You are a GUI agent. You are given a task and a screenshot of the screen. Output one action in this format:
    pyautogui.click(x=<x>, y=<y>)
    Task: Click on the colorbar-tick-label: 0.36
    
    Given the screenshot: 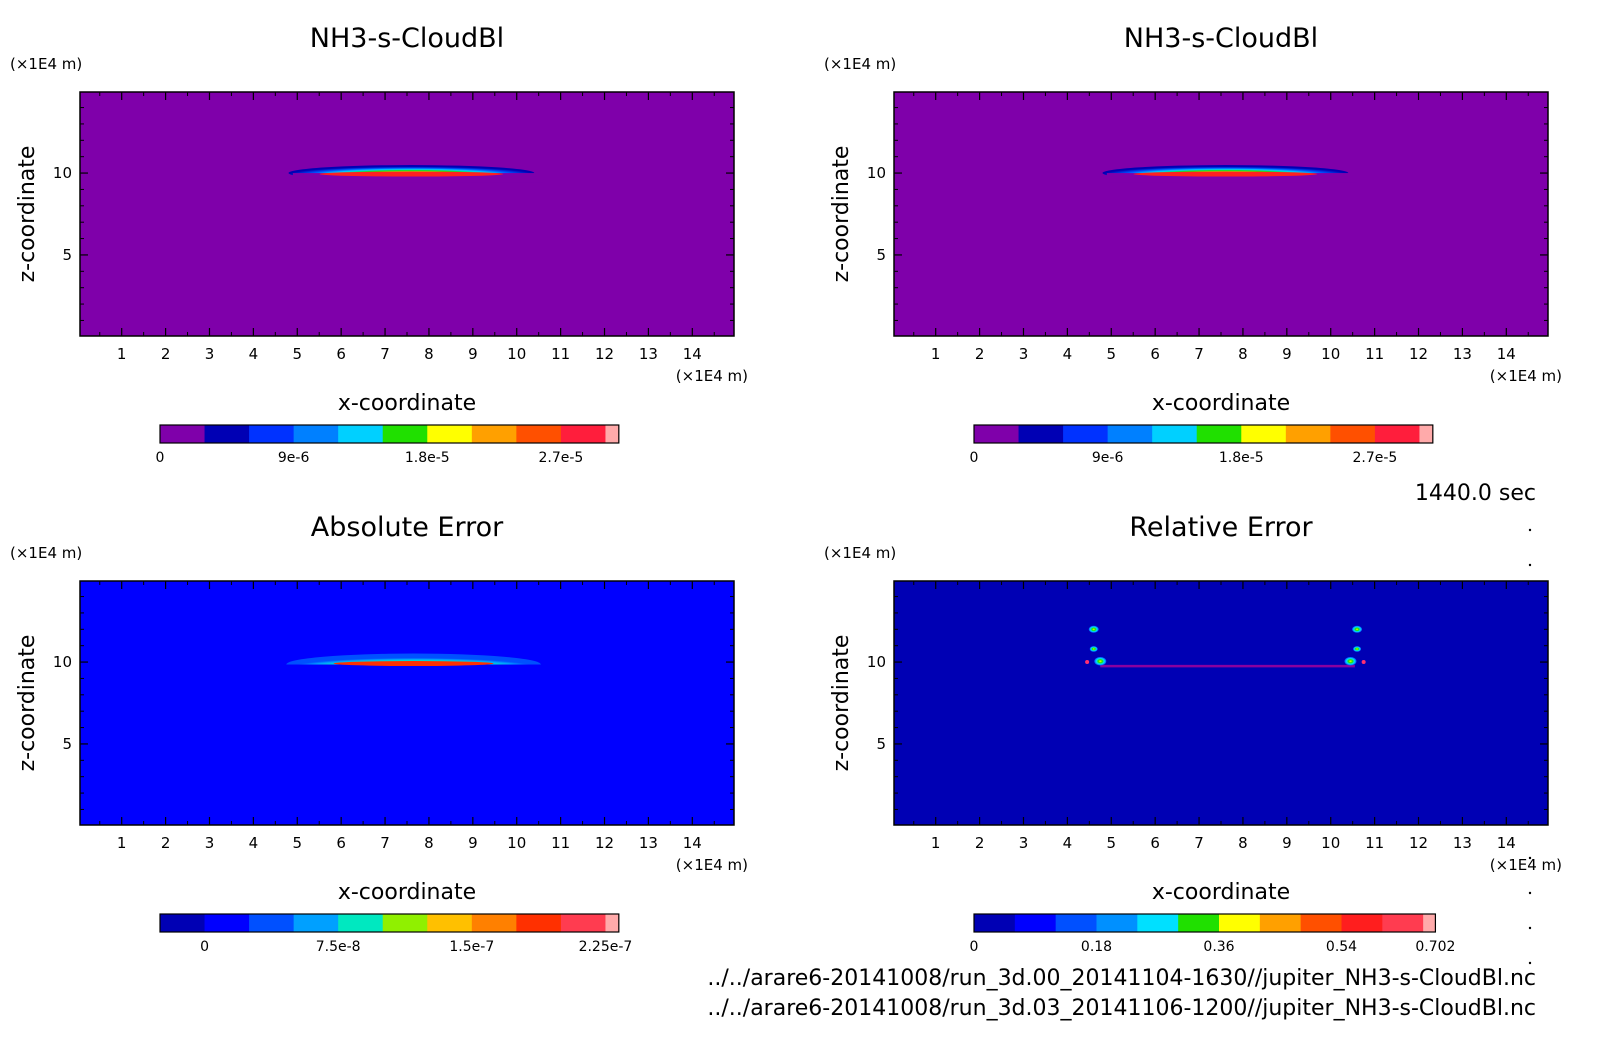 What is the action you would take?
    pyautogui.click(x=1218, y=947)
    